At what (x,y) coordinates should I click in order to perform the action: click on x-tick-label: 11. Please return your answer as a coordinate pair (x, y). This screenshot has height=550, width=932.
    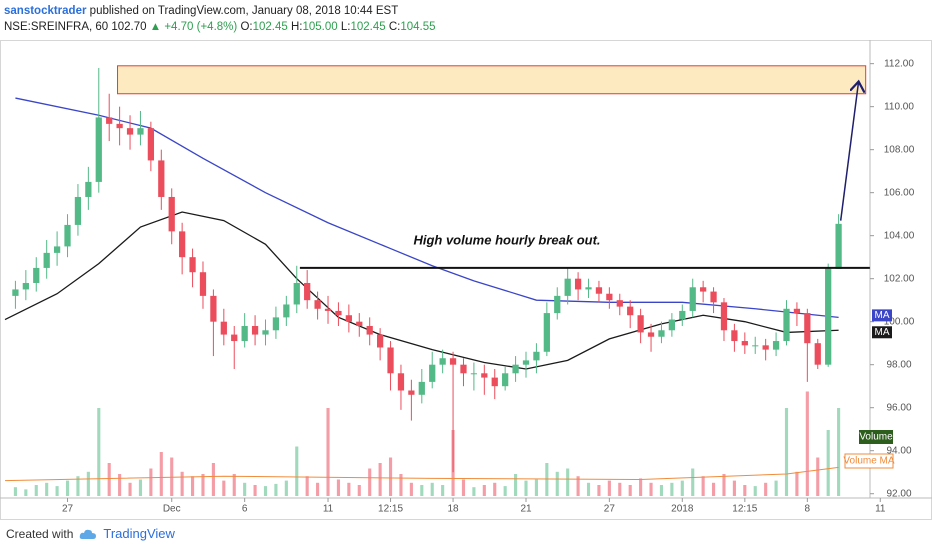
    Looking at the image, I should click on (880, 509).